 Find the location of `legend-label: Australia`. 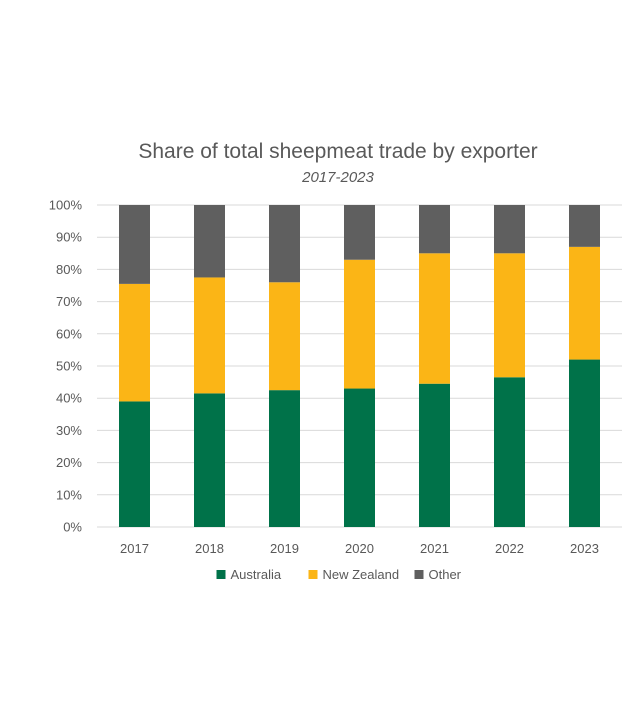

legend-label: Australia is located at coordinates (256, 574).